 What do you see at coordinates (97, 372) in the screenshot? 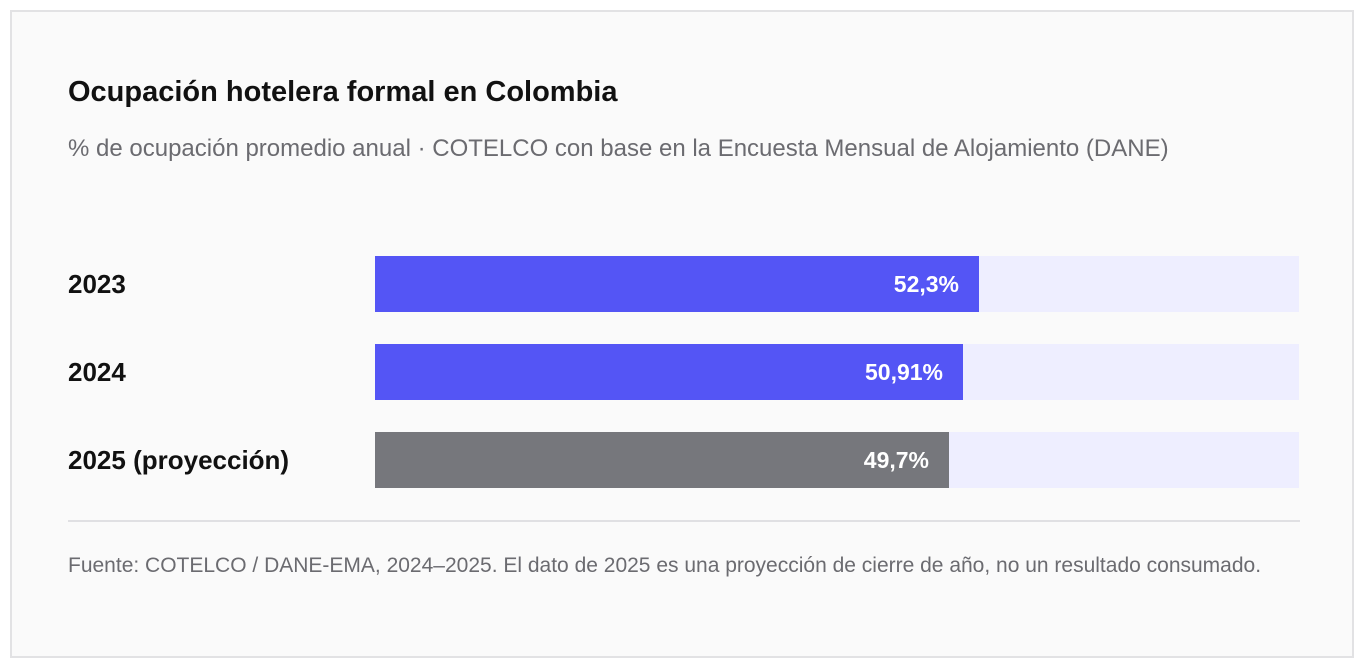
I see `bar-category-label: 2024` at bounding box center [97, 372].